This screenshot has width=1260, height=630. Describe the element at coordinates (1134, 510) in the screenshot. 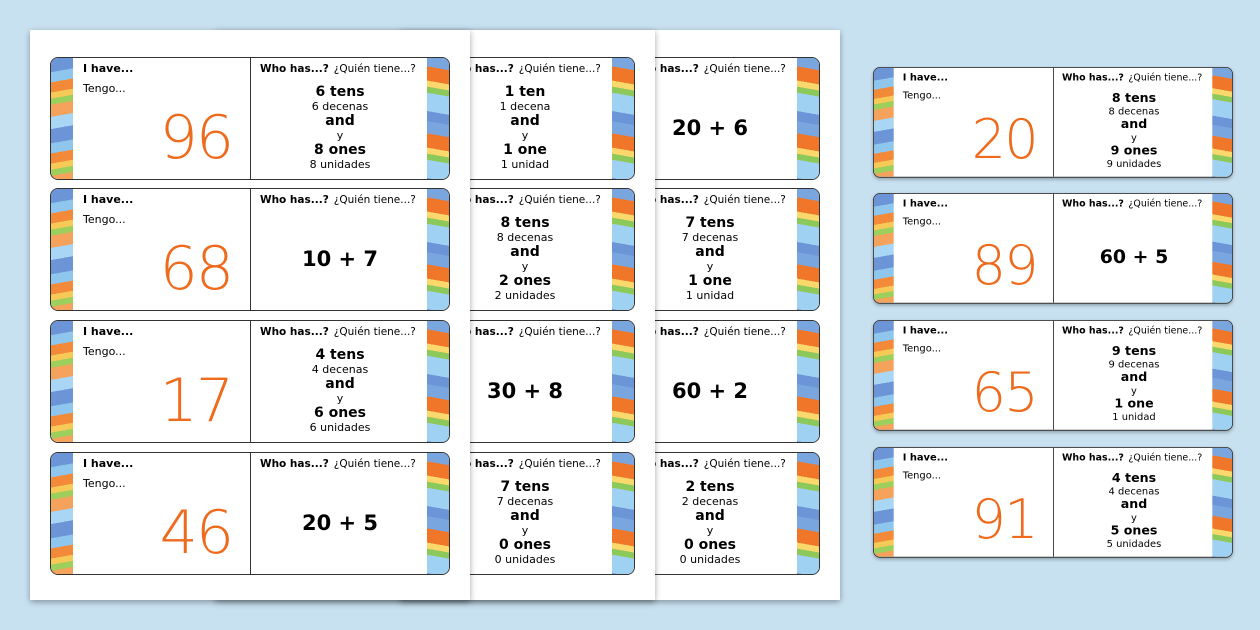

I see `clue: 4 tens 4 decenas and y 5 ones 5 unidades` at that location.